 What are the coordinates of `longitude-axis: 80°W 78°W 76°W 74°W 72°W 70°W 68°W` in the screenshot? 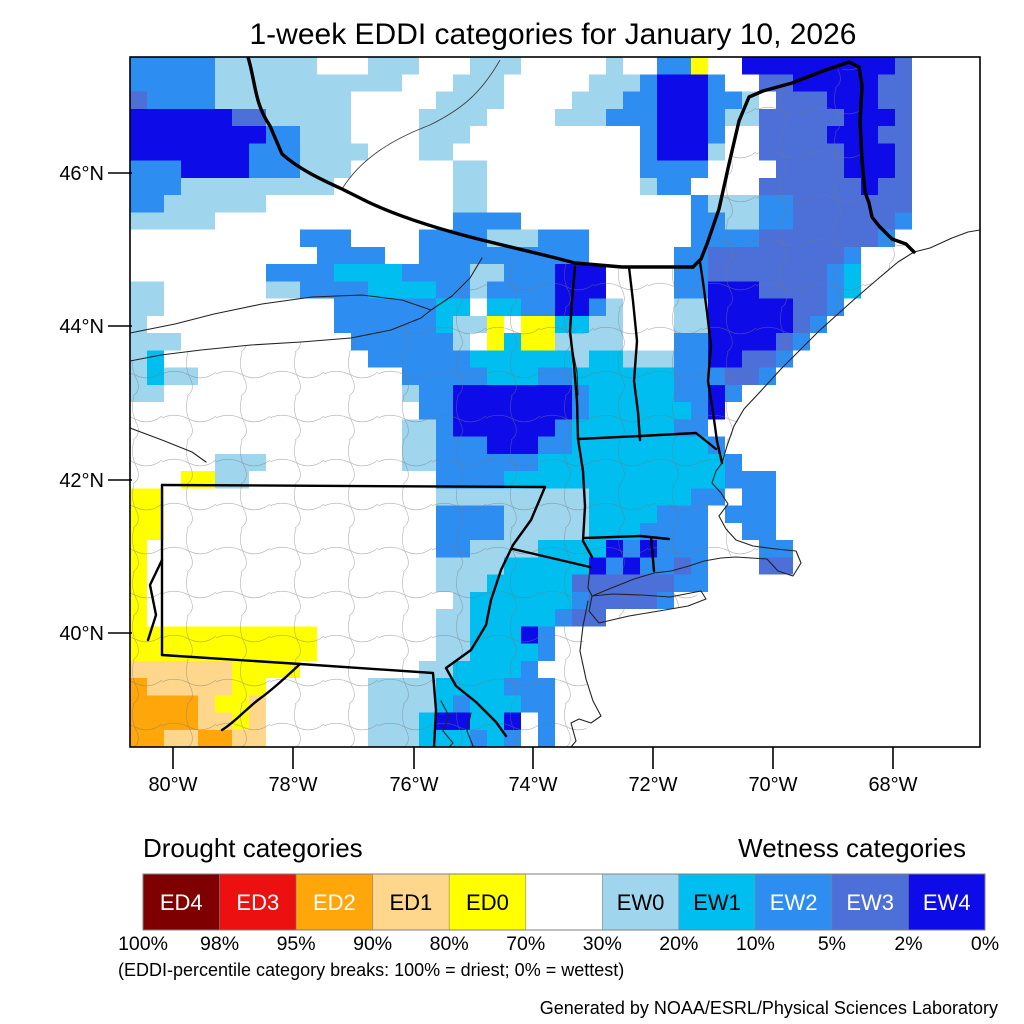 It's located at (533, 771).